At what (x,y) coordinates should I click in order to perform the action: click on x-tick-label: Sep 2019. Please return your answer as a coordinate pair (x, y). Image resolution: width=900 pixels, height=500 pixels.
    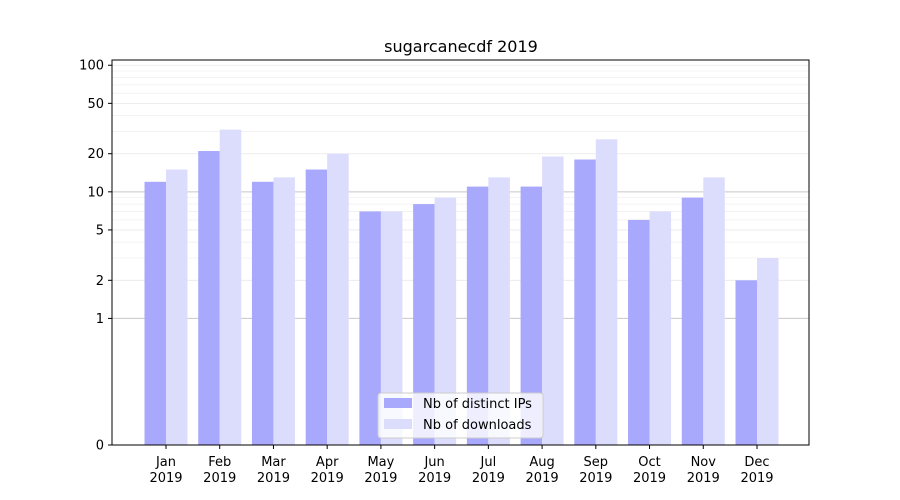
    Looking at the image, I should click on (595, 470).